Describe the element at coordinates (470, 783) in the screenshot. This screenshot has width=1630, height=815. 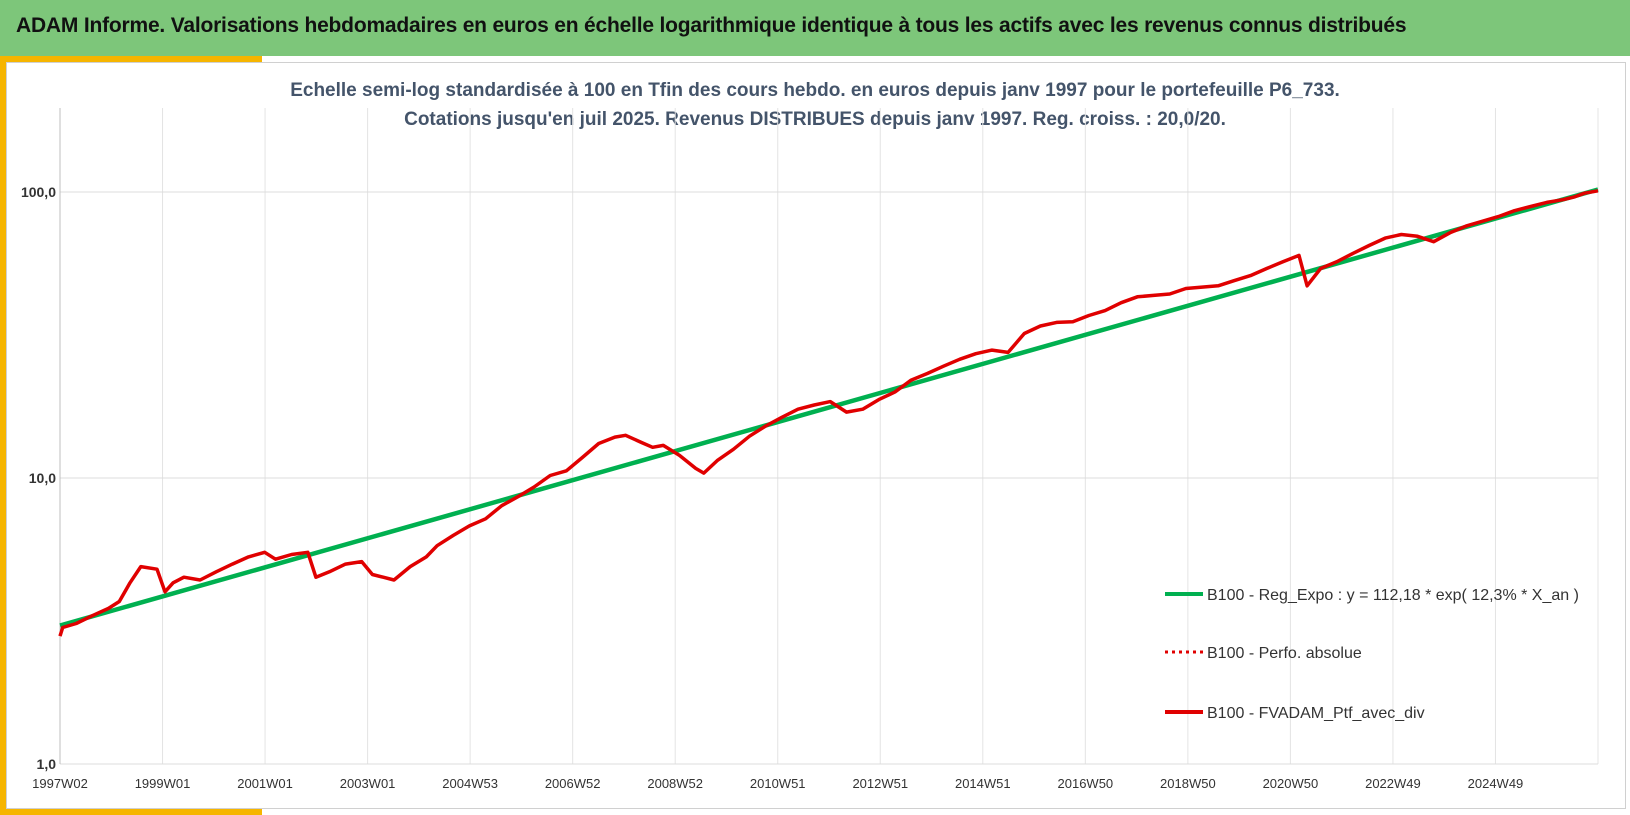
I see `x-tick-label: 2004W53` at that location.